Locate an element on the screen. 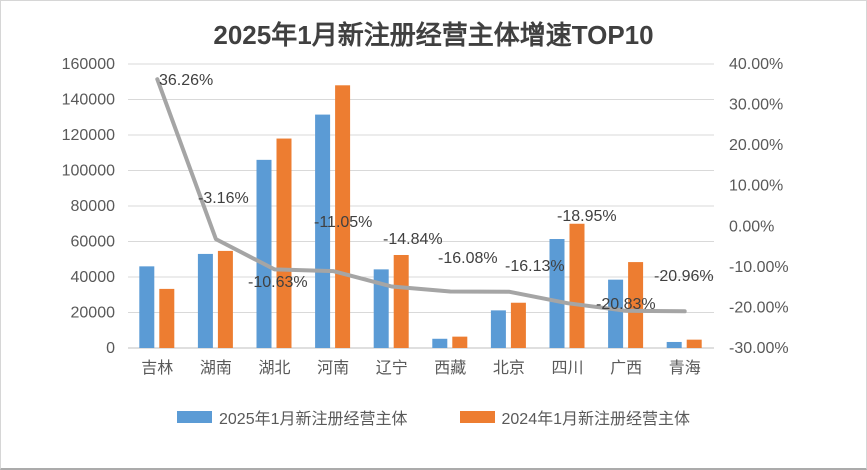  y-axis-tick-label: 0 is located at coordinates (110, 348).